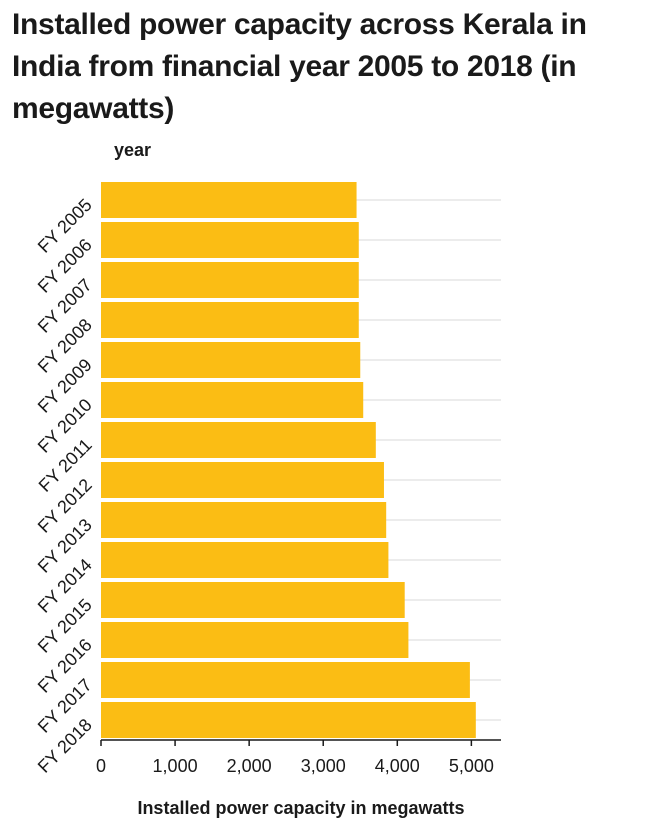 The width and height of the screenshot is (666, 828). What do you see at coordinates (300, 742) in the screenshot?
I see `axes` at bounding box center [300, 742].